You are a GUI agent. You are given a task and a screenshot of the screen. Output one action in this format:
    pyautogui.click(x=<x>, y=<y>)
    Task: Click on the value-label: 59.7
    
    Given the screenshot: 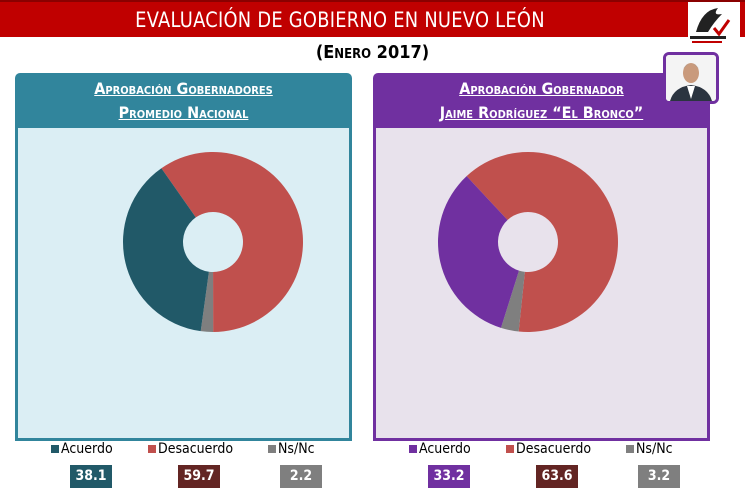 What is the action you would take?
    pyautogui.click(x=199, y=476)
    